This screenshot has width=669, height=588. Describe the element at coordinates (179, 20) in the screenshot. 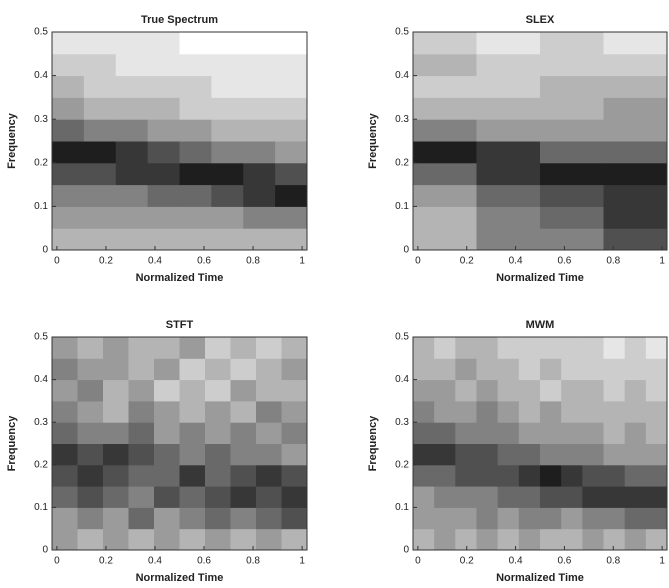

I see `chart-title: True Spectrum` at that location.